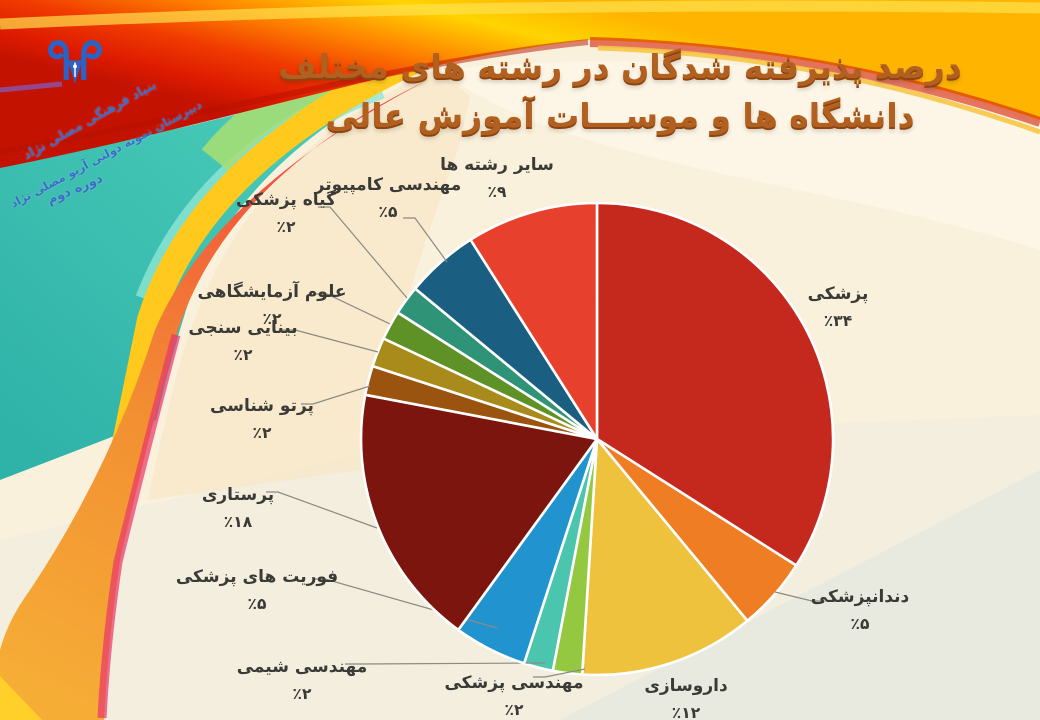  I want to click on pie-label-name: گیاه پزشکی, so click(286, 200).